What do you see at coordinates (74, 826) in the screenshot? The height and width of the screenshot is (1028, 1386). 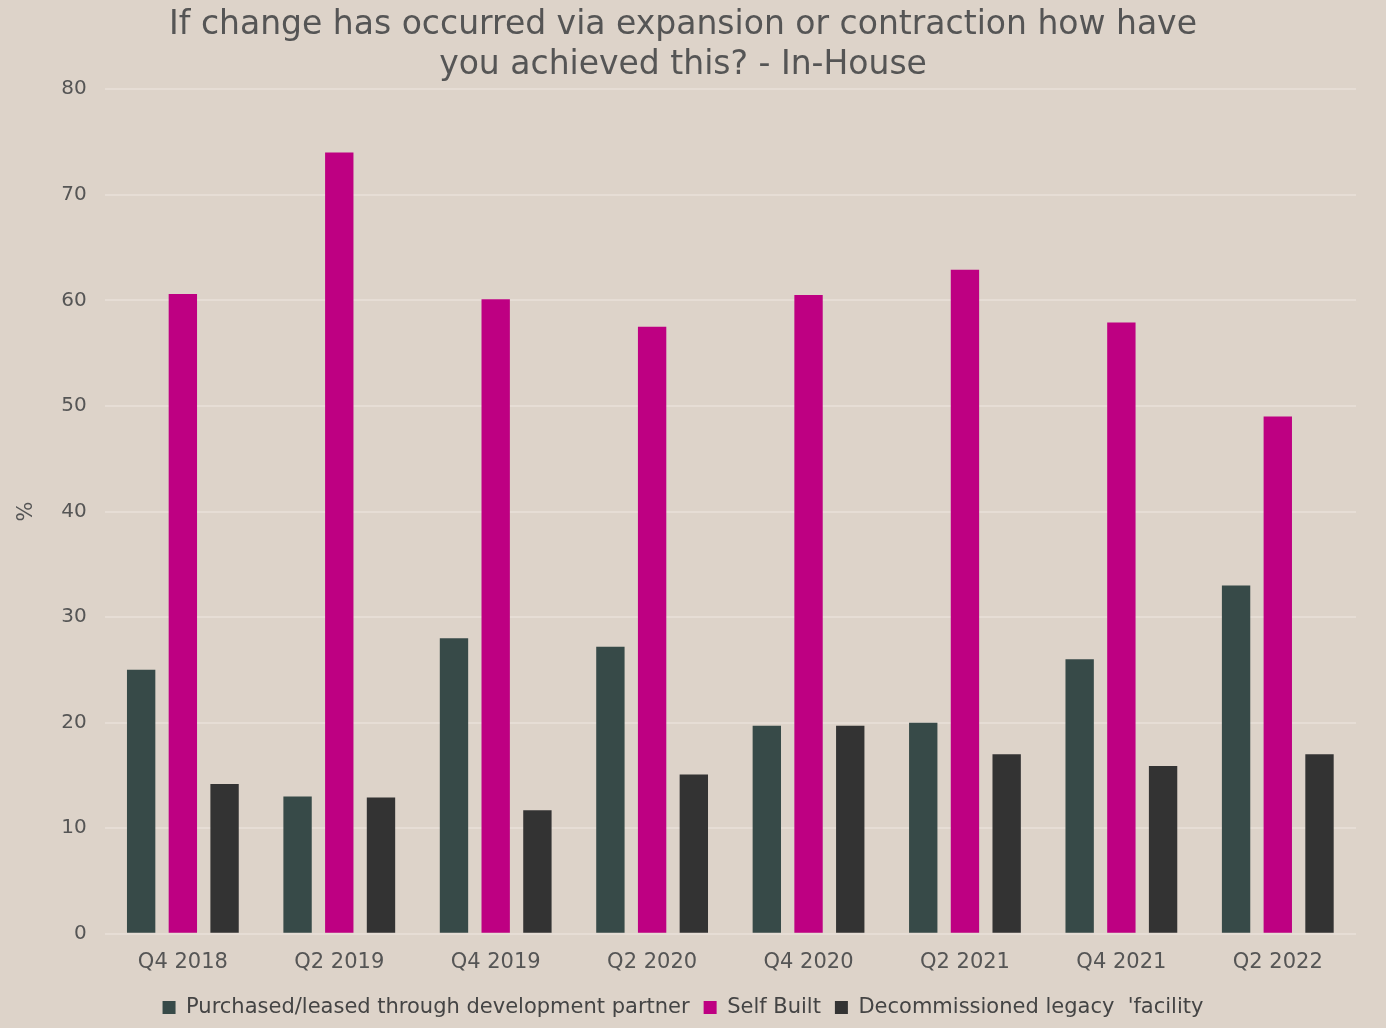 I see `y-tick-label: 10` at bounding box center [74, 826].